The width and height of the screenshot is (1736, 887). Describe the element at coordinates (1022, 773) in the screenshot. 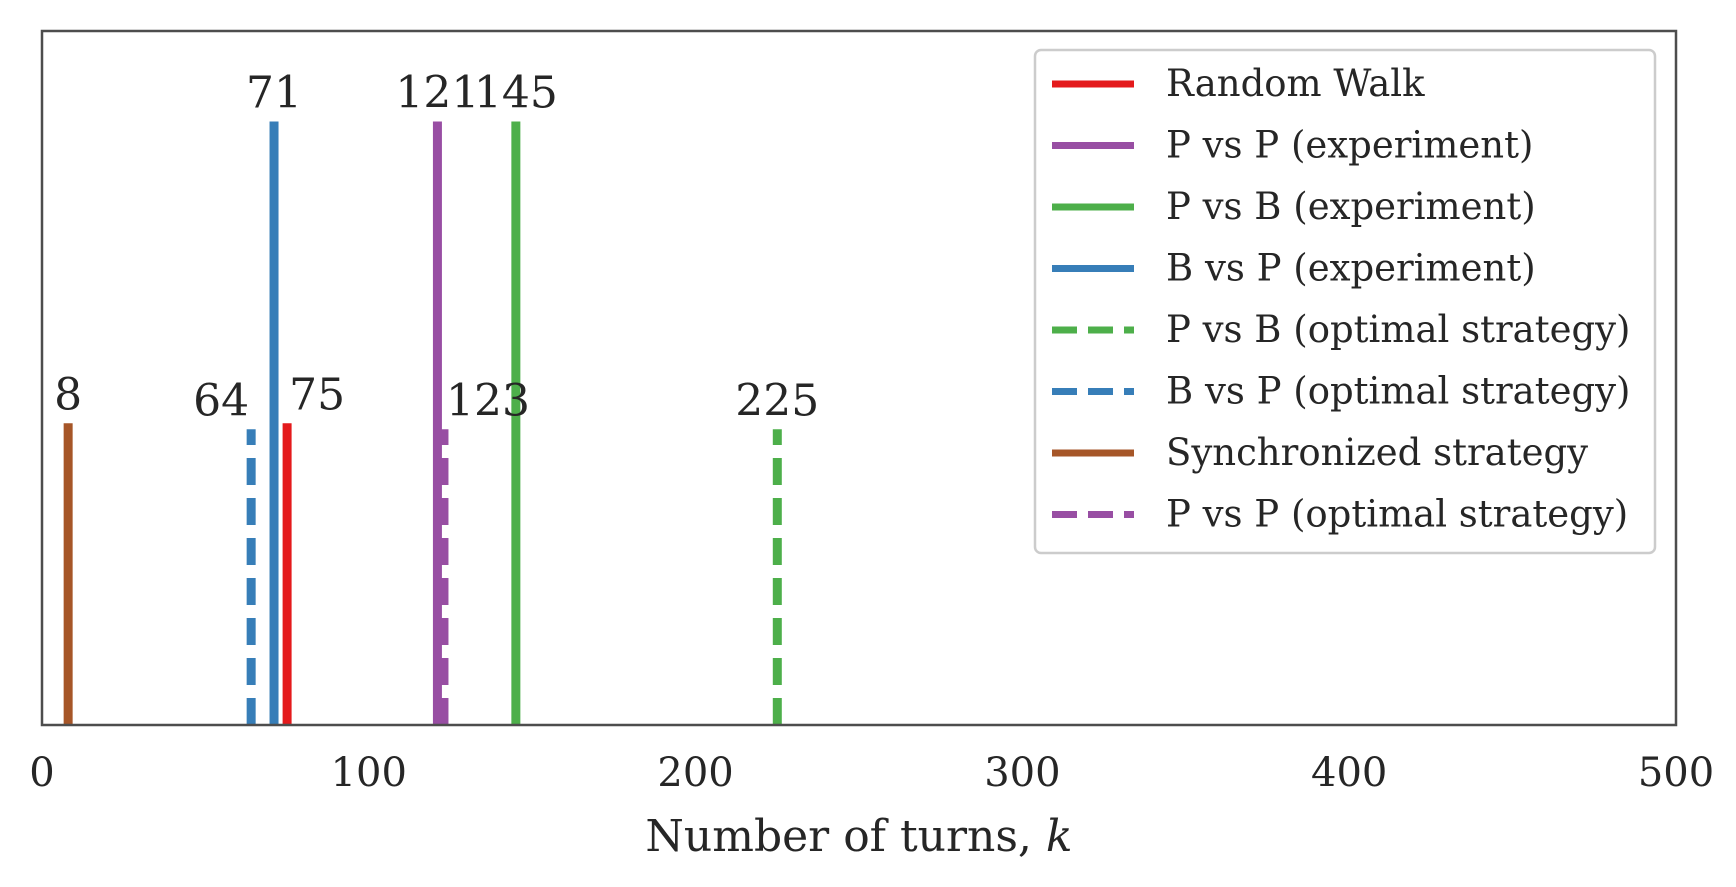

I see `x-tick-label-3: 300` at that location.